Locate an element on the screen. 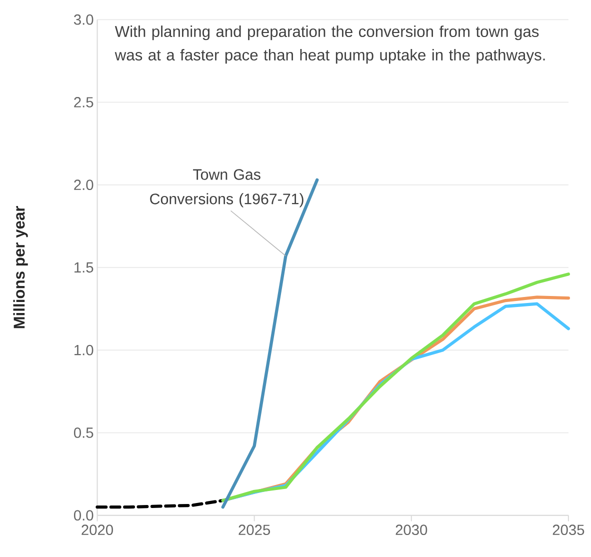  y-tick-label: 2.5 is located at coordinates (84, 102).